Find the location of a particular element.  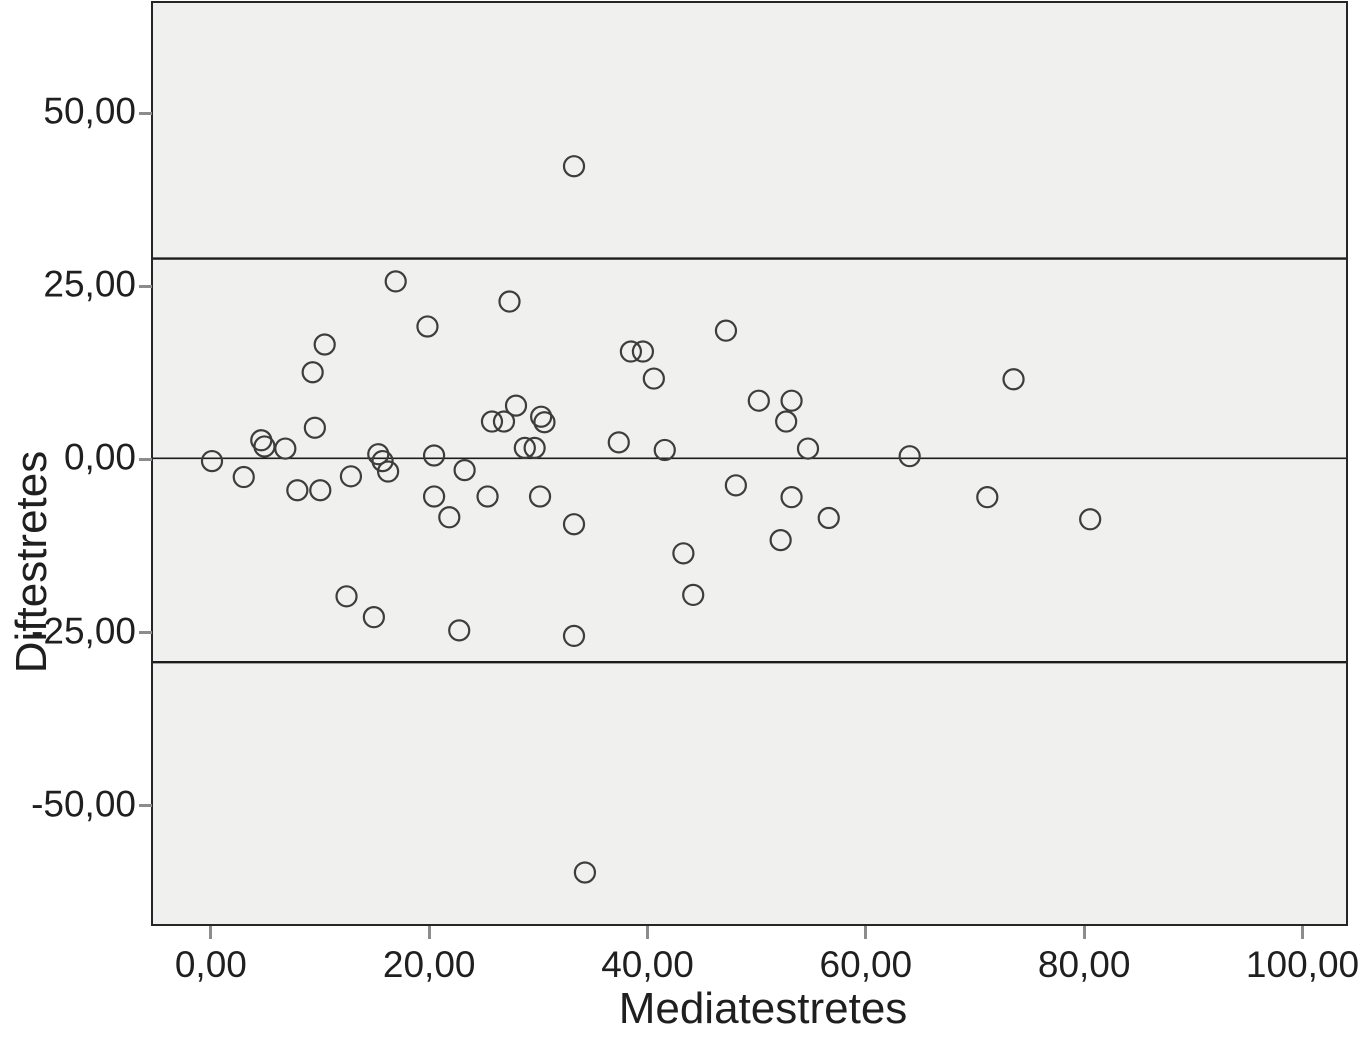

x-tick-label: 20,00 is located at coordinates (429, 964).